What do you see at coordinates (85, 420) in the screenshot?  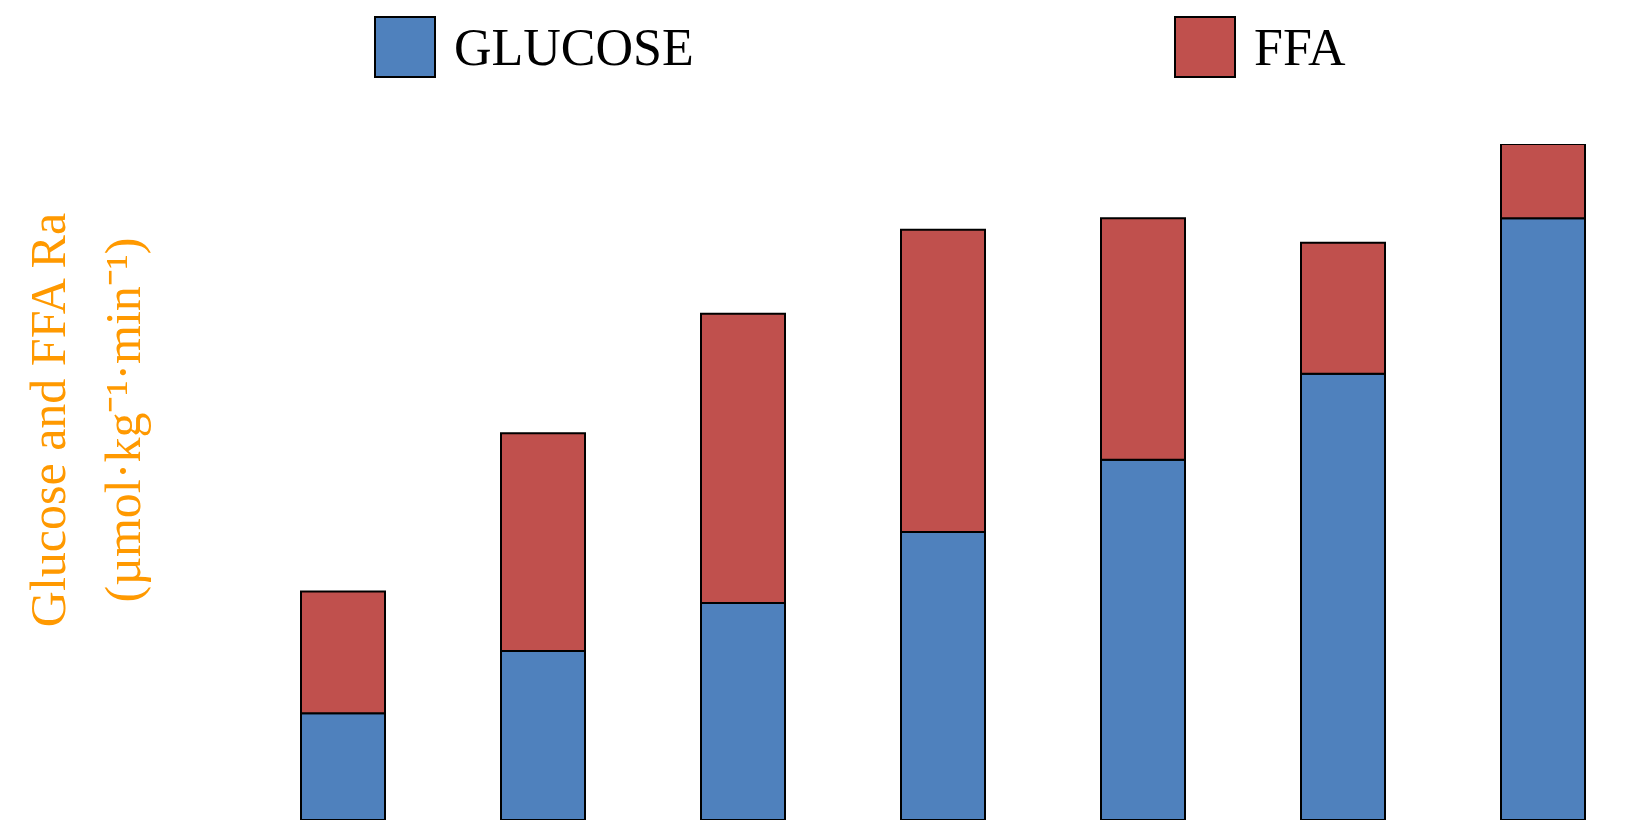 I see `y-axis-title: Glucose and FFA Ra (µmol·kg⁻¹·min⁻¹)` at bounding box center [85, 420].